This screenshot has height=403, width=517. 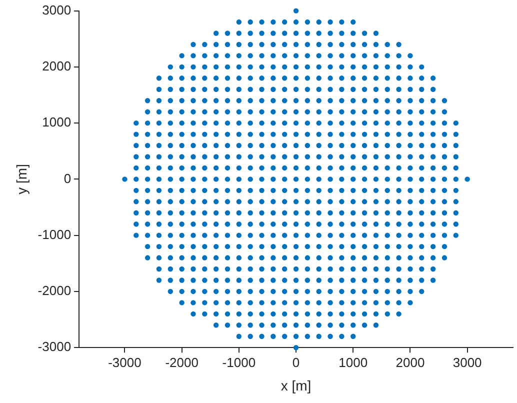 I want to click on y-tick-label: -3000, so click(x=55, y=346).